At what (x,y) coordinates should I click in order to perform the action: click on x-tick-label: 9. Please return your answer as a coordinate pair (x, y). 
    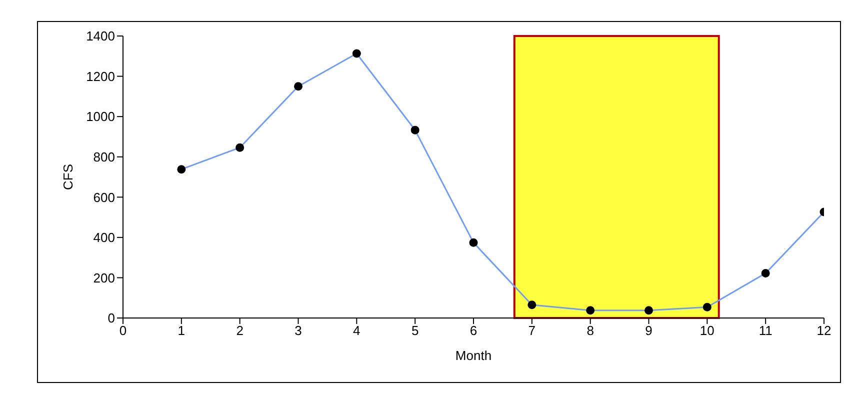
    Looking at the image, I should click on (648, 330).